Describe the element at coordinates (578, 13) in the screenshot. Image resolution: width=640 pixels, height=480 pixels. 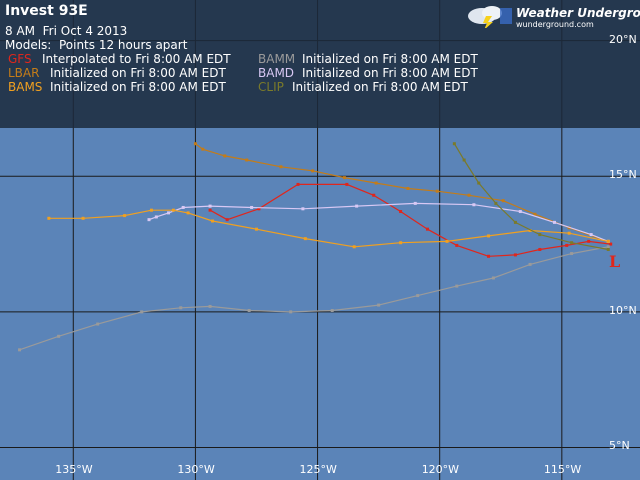
I see `logo-text: Weather Underground` at that location.